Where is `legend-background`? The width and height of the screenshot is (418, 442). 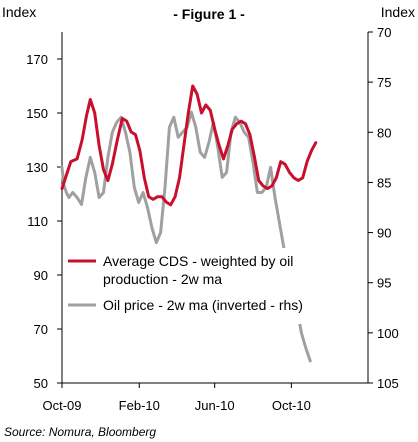
legend-background is located at coordinates (199, 286).